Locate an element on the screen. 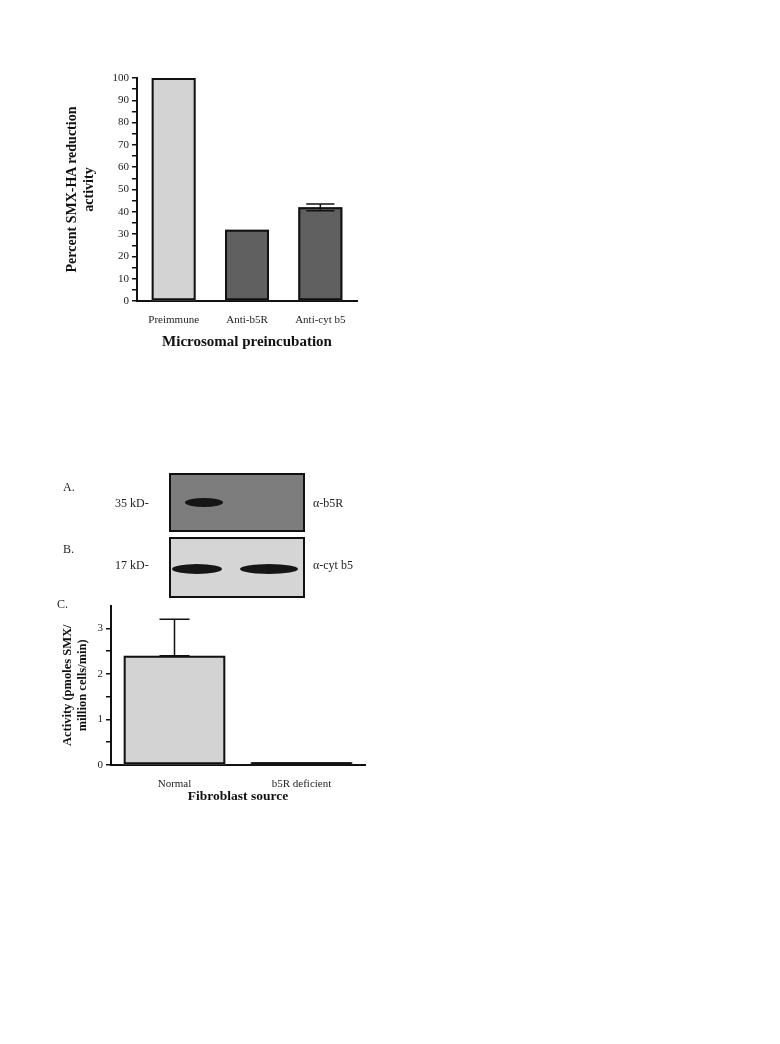 This screenshot has height=1044, width=780. text: α-cyt b5 is located at coordinates (333, 565).